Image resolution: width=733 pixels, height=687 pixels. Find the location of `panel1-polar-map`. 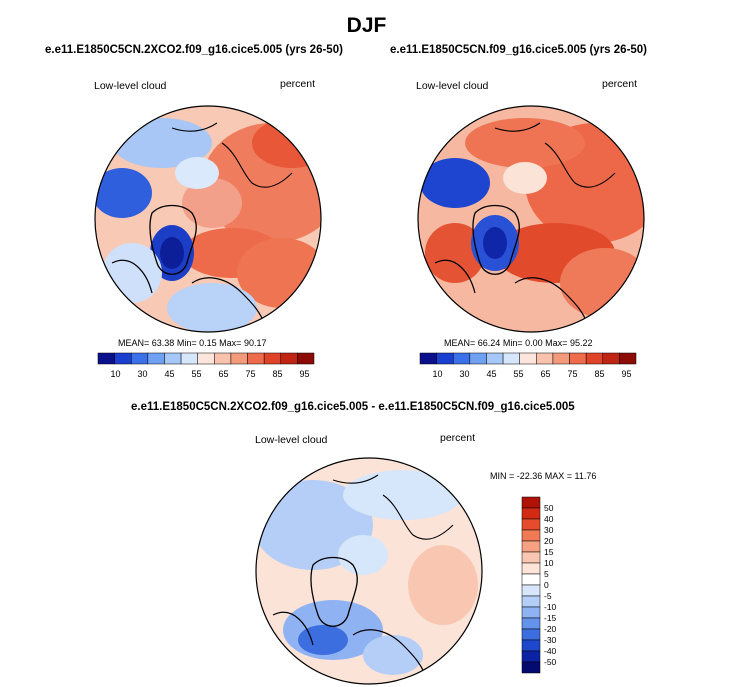

panel1-polar-map is located at coordinates (208, 219).